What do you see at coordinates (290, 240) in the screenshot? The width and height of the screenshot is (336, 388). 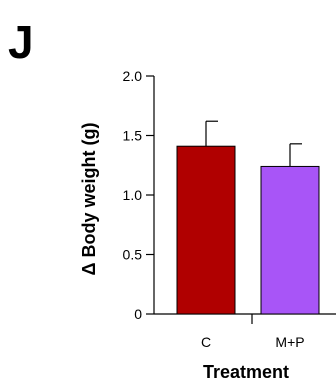 I see `bar-m-p` at bounding box center [290, 240].